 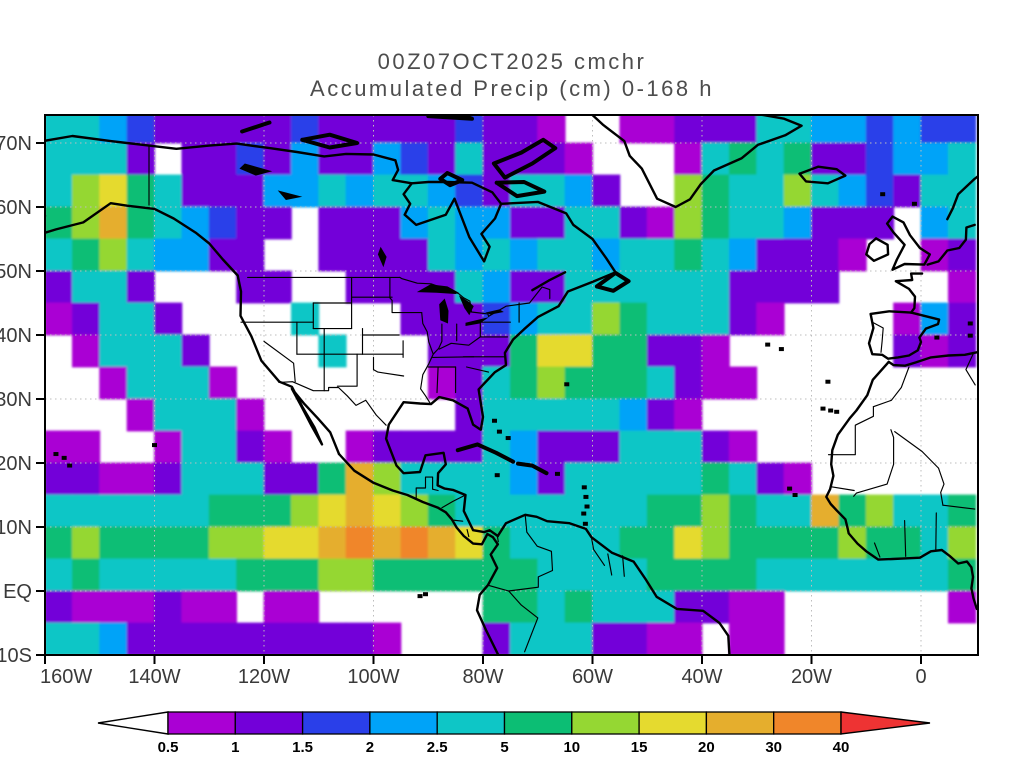 I want to click on colorbar-tick-label: 30, so click(x=773, y=747).